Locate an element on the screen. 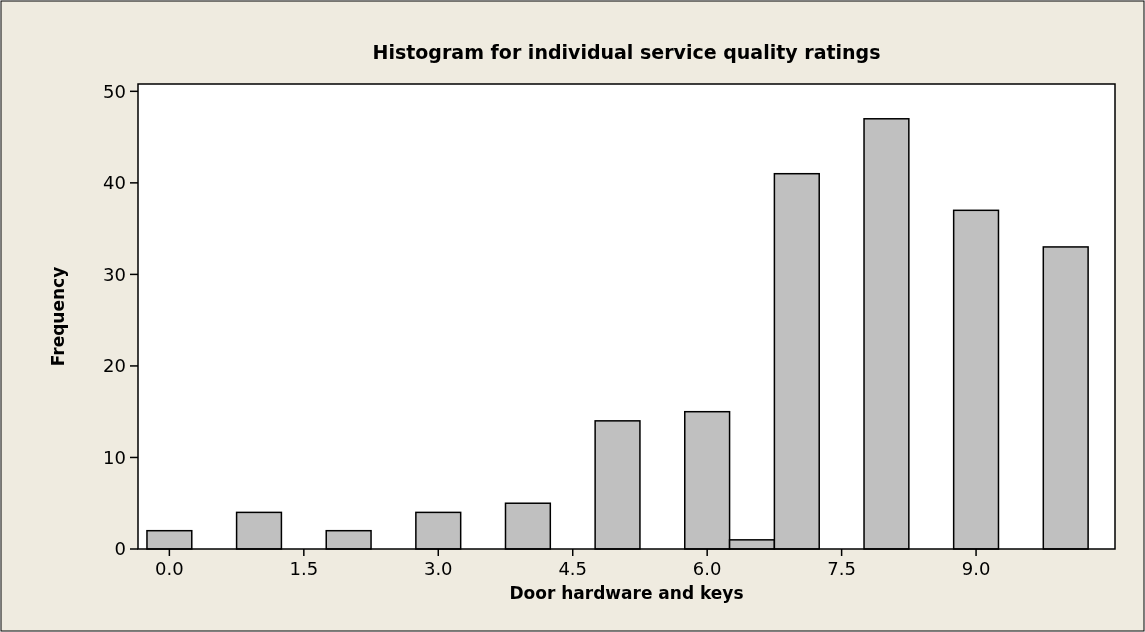 This screenshot has height=632, width=1145. y-tick-label: 50 is located at coordinates (114, 91).